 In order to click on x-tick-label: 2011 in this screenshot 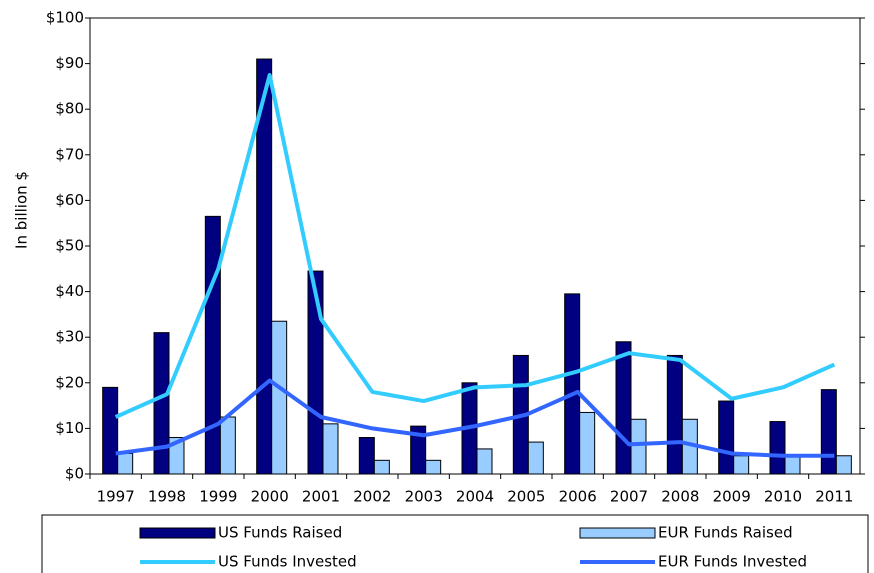, I will do `click(834, 497)`.